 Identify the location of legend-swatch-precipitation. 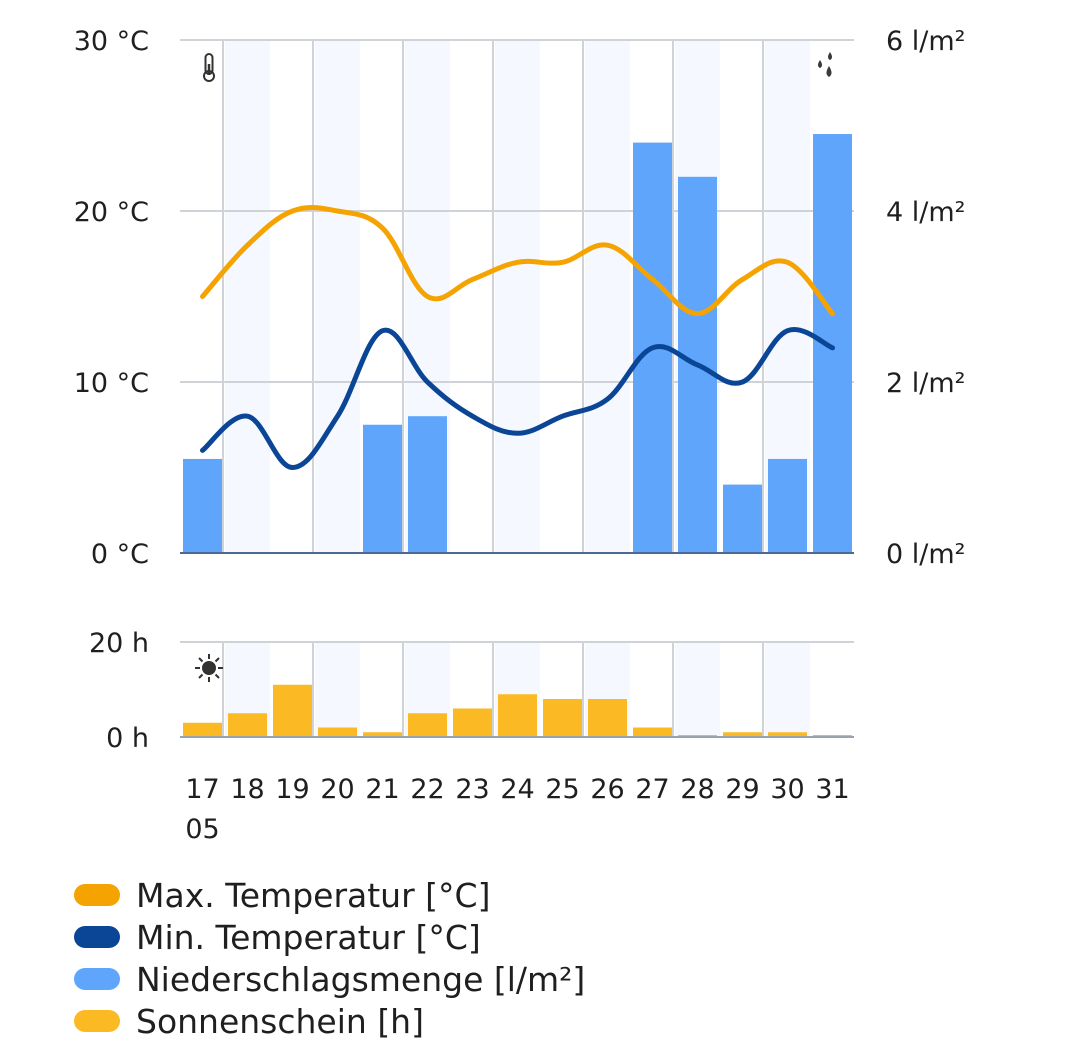
(97, 979).